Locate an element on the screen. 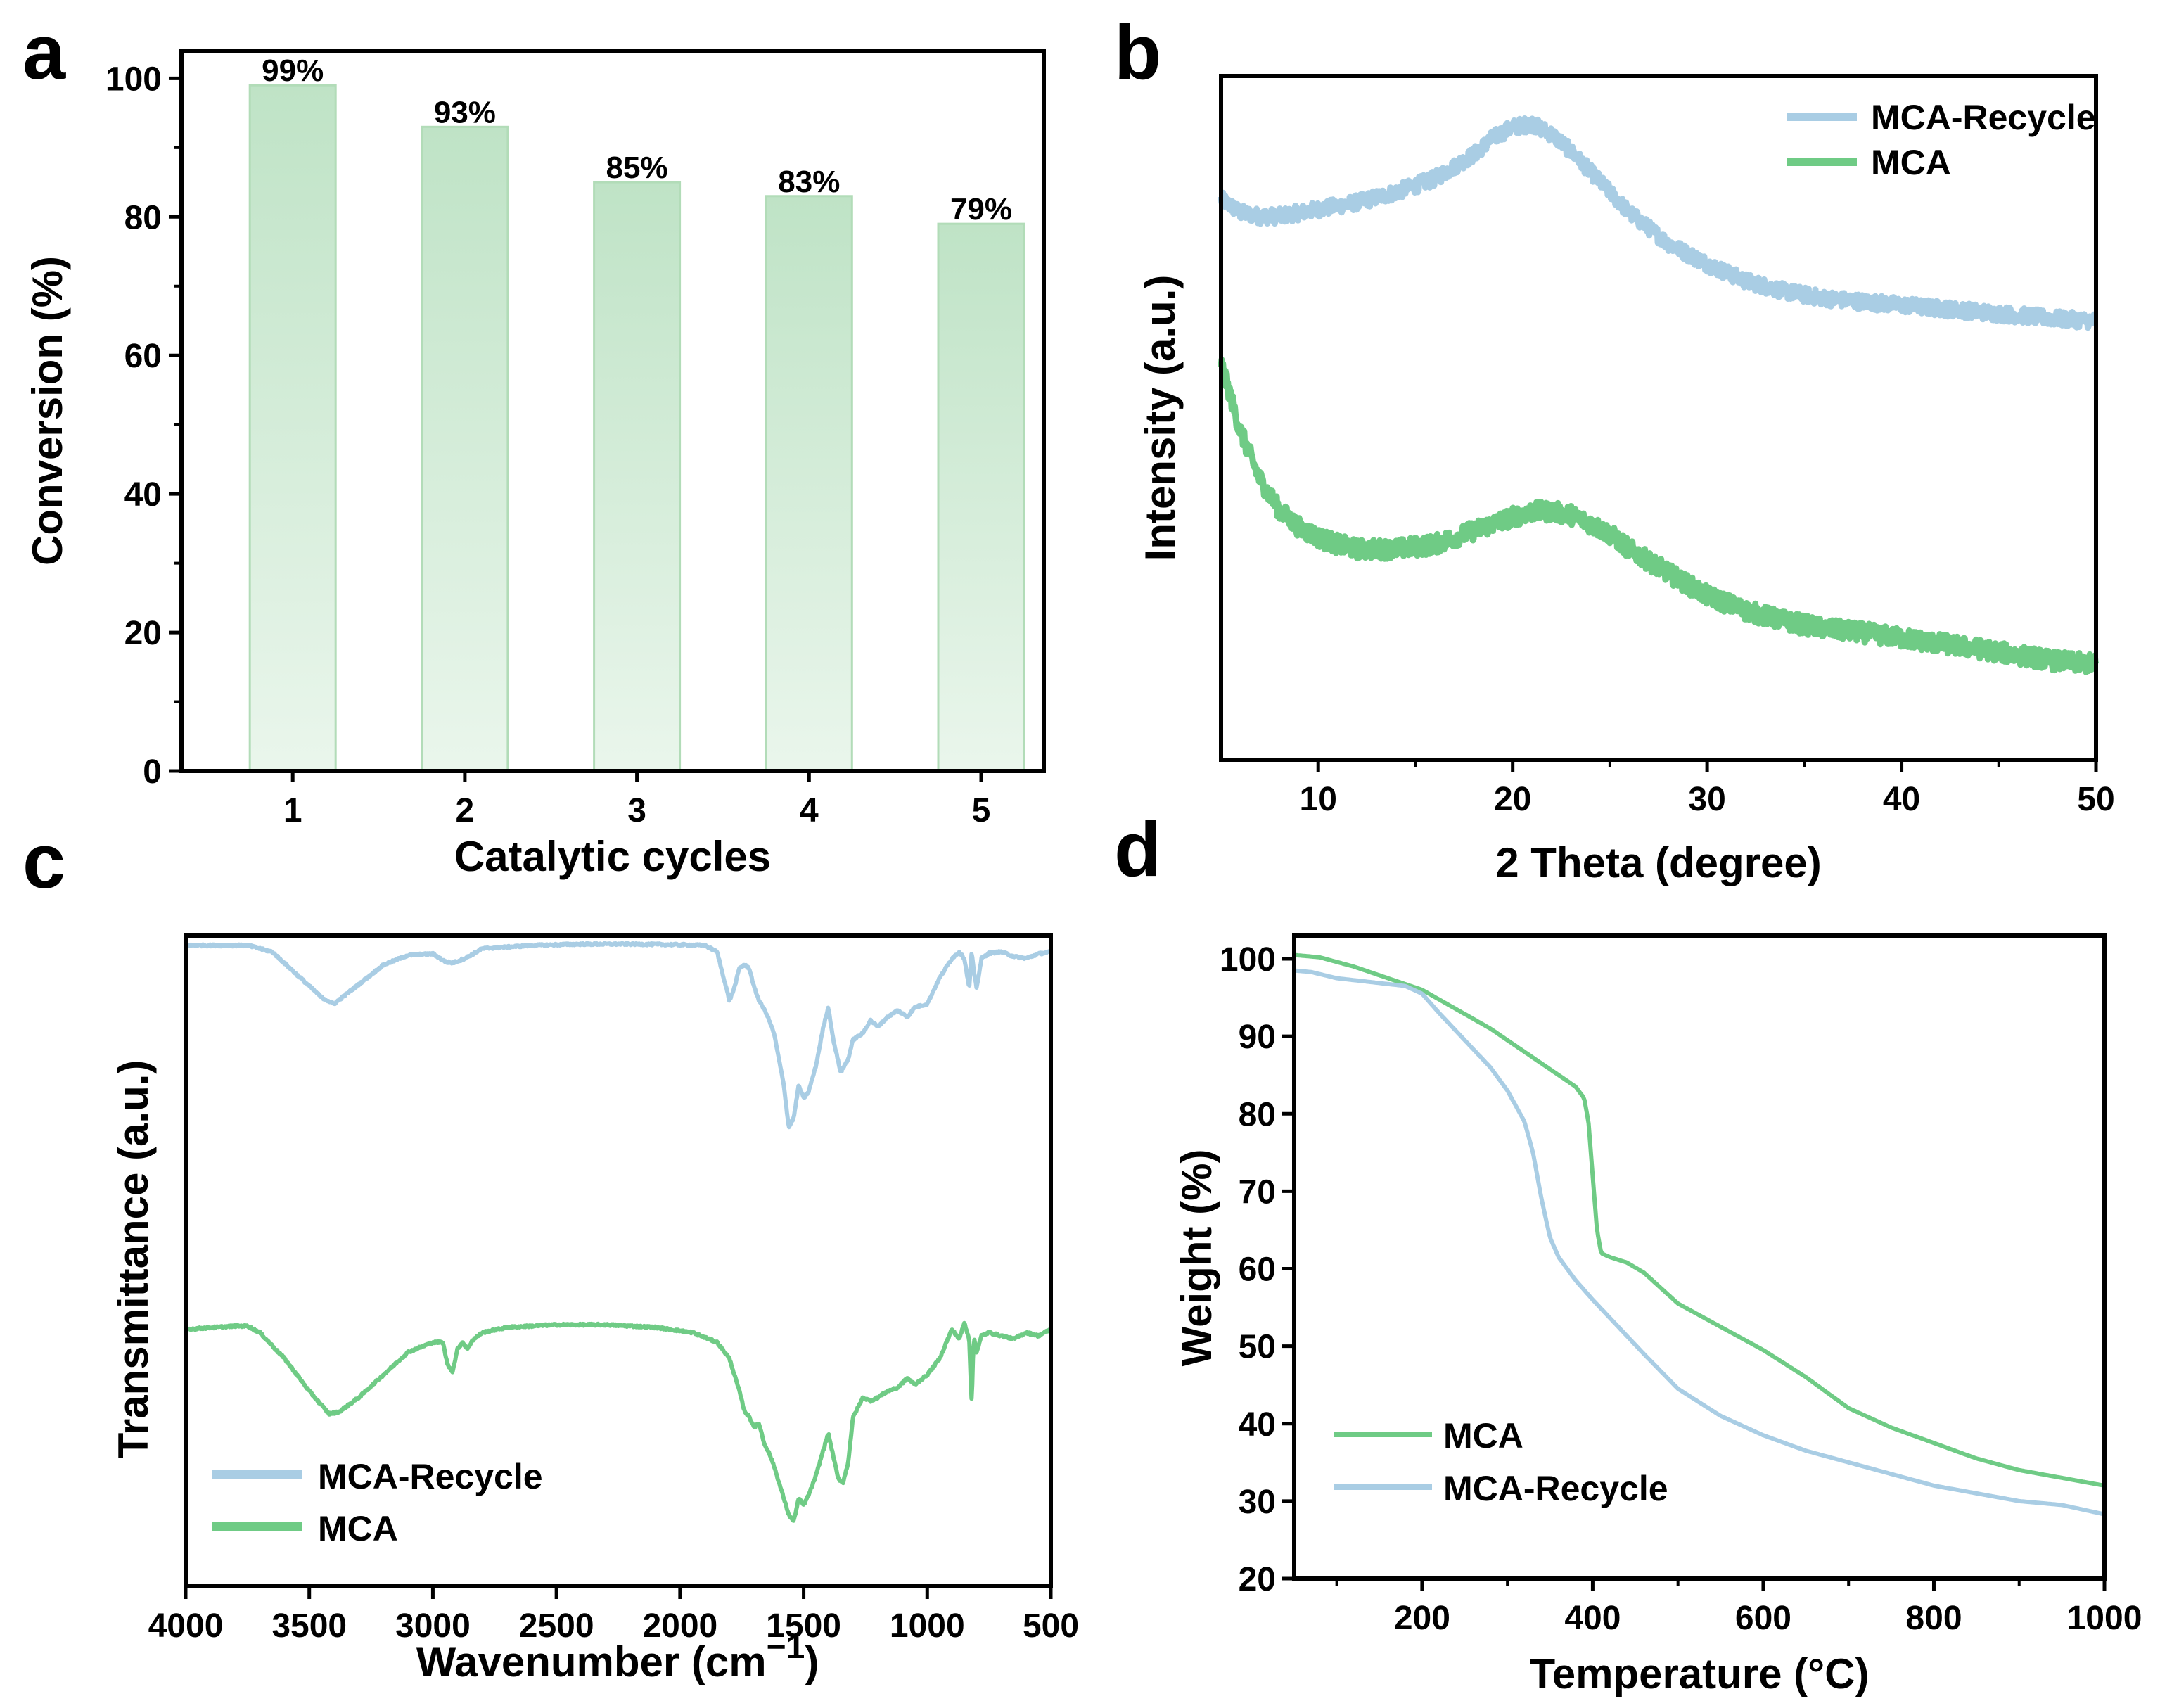  b-legend-label-mca: MCA is located at coordinates (1911, 162).